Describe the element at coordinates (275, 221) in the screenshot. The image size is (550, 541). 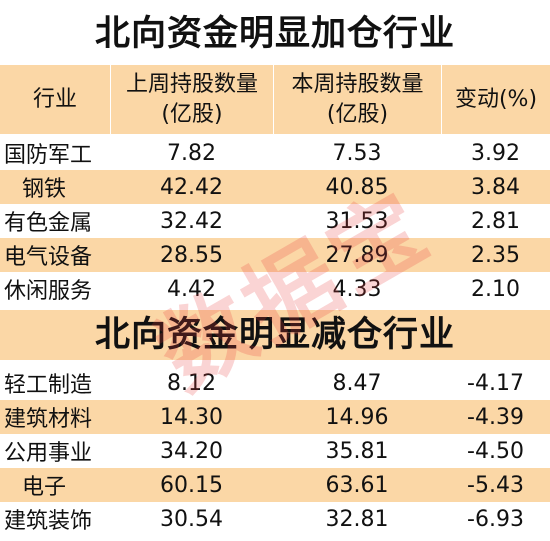
I see `table-row: 有色金属 32.42 31.53 2.81` at that location.